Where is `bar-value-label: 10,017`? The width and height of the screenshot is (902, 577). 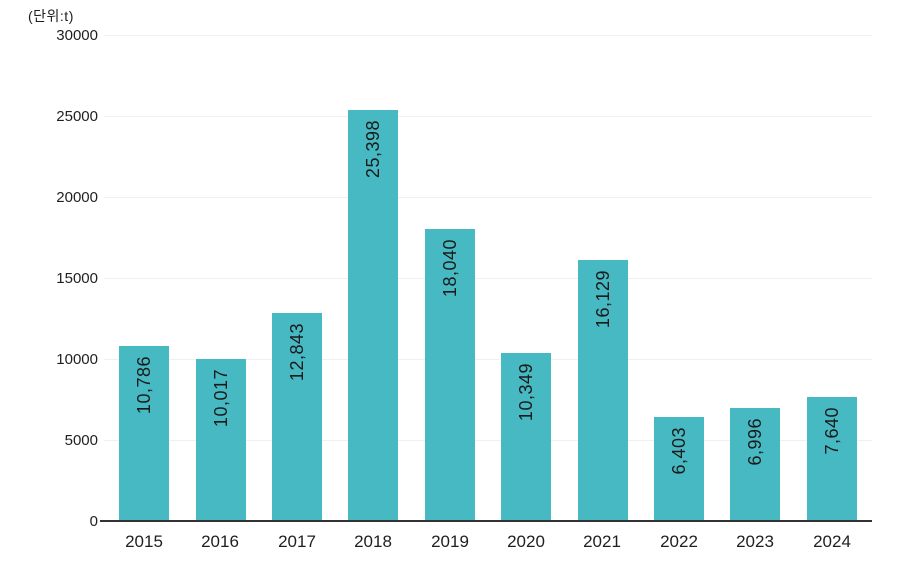
bar-value-label: 10,017 is located at coordinates (220, 398).